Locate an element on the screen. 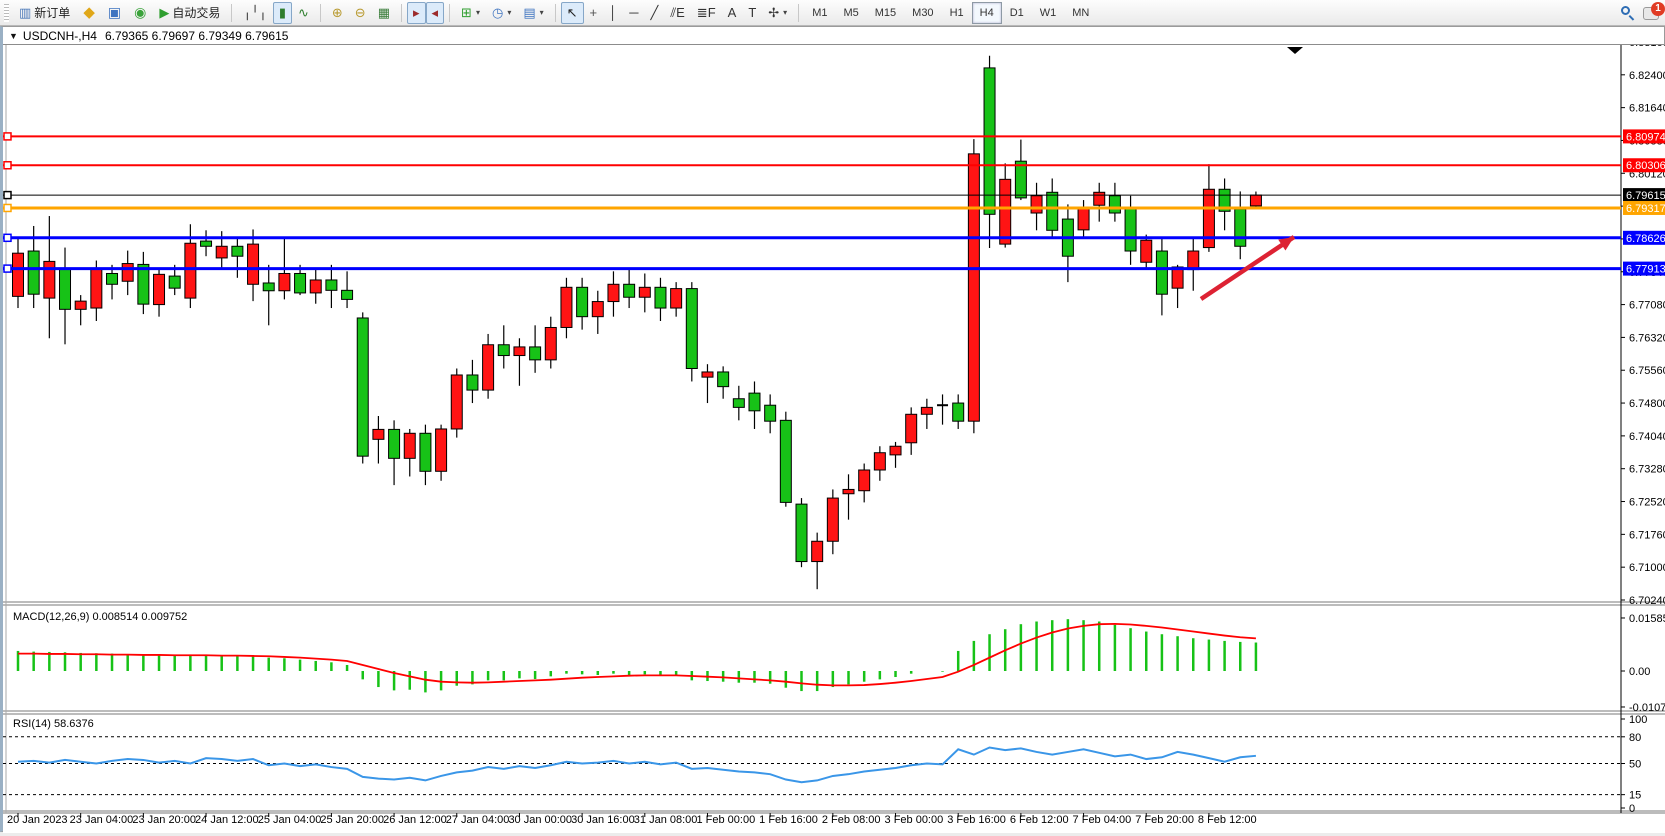 This screenshot has width=1665, height=836. trend-arrow is located at coordinates (1247, 268).